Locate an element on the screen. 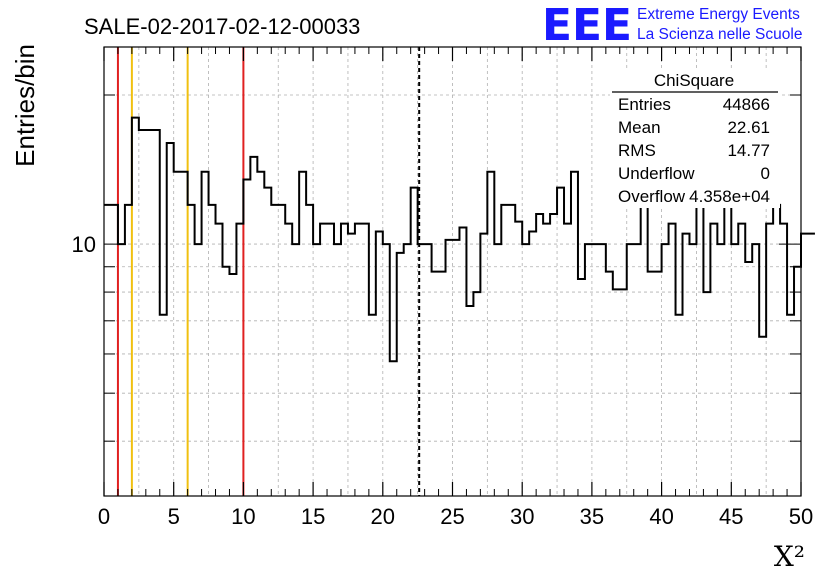  x-tick-label: 25 is located at coordinates (452, 516).